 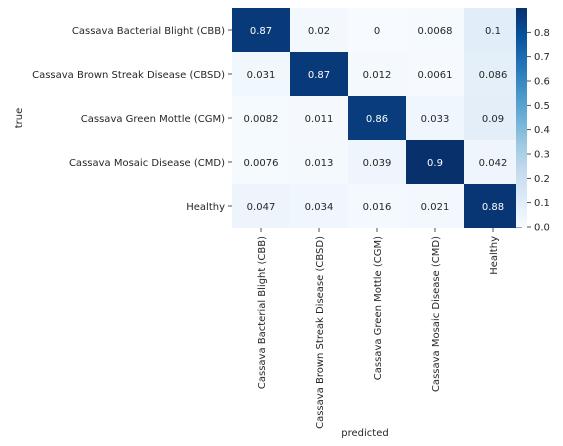 What do you see at coordinates (542, 82) in the screenshot?
I see `colorbar-tick-label: 0.6` at bounding box center [542, 82].